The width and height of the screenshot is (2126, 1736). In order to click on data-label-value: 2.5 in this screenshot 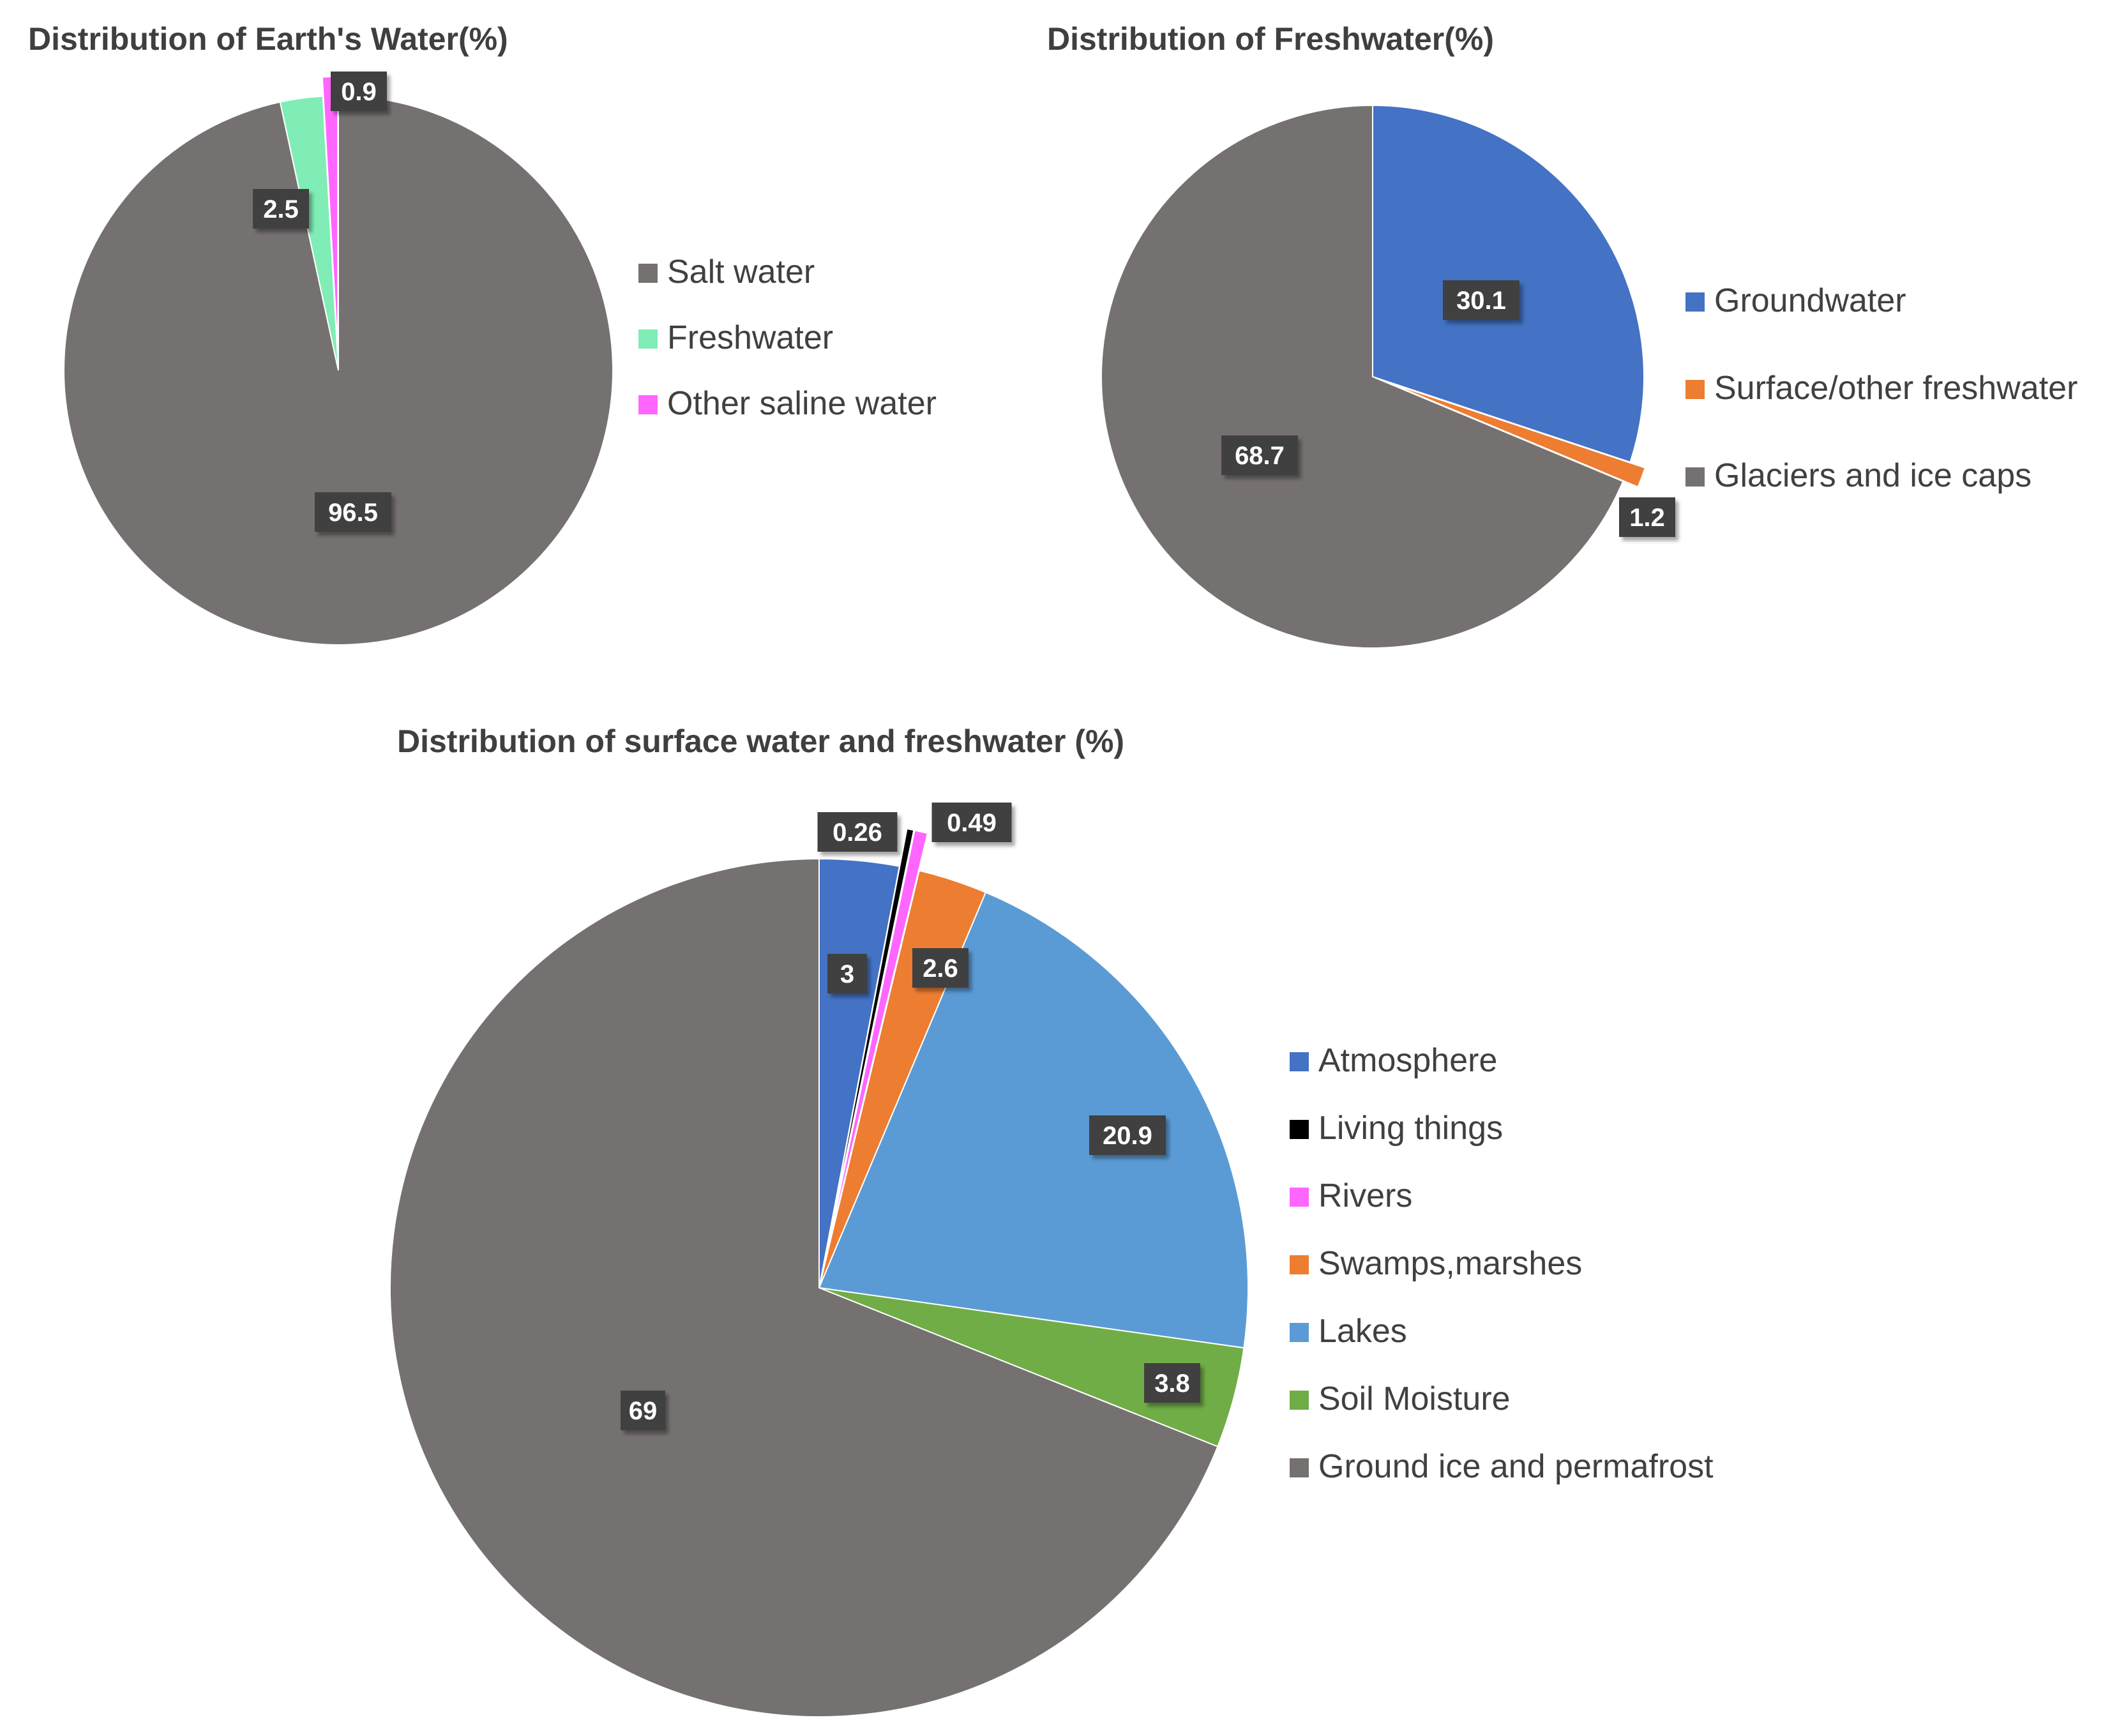, I will do `click(281, 209)`.